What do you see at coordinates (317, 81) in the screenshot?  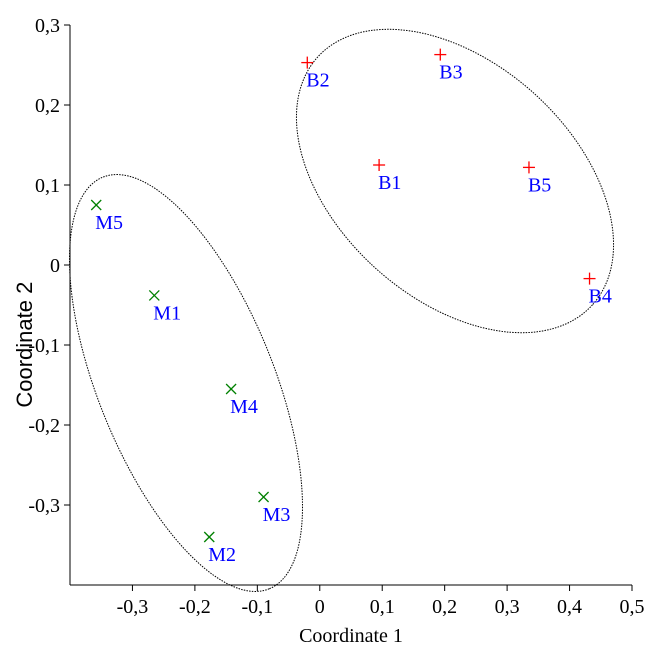 I see `point-label: B2` at bounding box center [317, 81].